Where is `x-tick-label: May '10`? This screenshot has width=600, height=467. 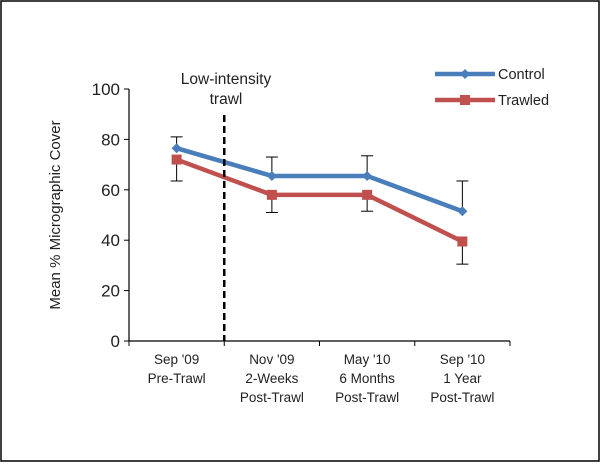 x-tick-label: May '10 is located at coordinates (367, 359).